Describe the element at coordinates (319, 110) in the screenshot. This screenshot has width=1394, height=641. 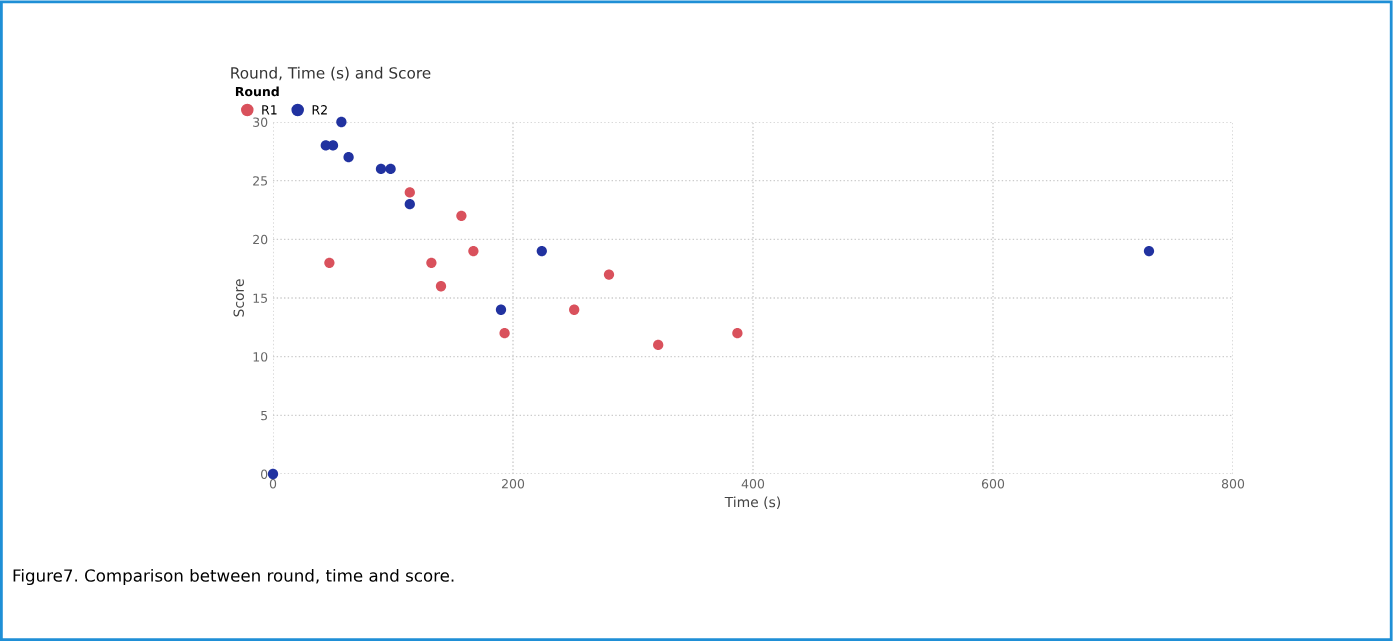
I see `legend-label: R2` at that location.